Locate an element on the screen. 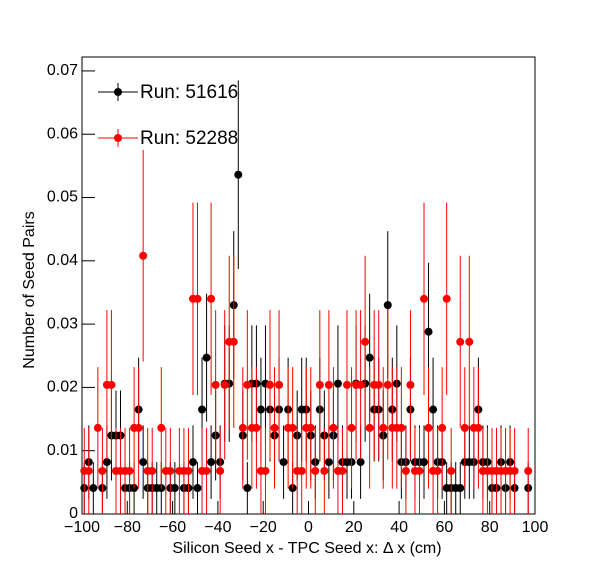  x-tick-label: −100 is located at coordinates (82, 527).